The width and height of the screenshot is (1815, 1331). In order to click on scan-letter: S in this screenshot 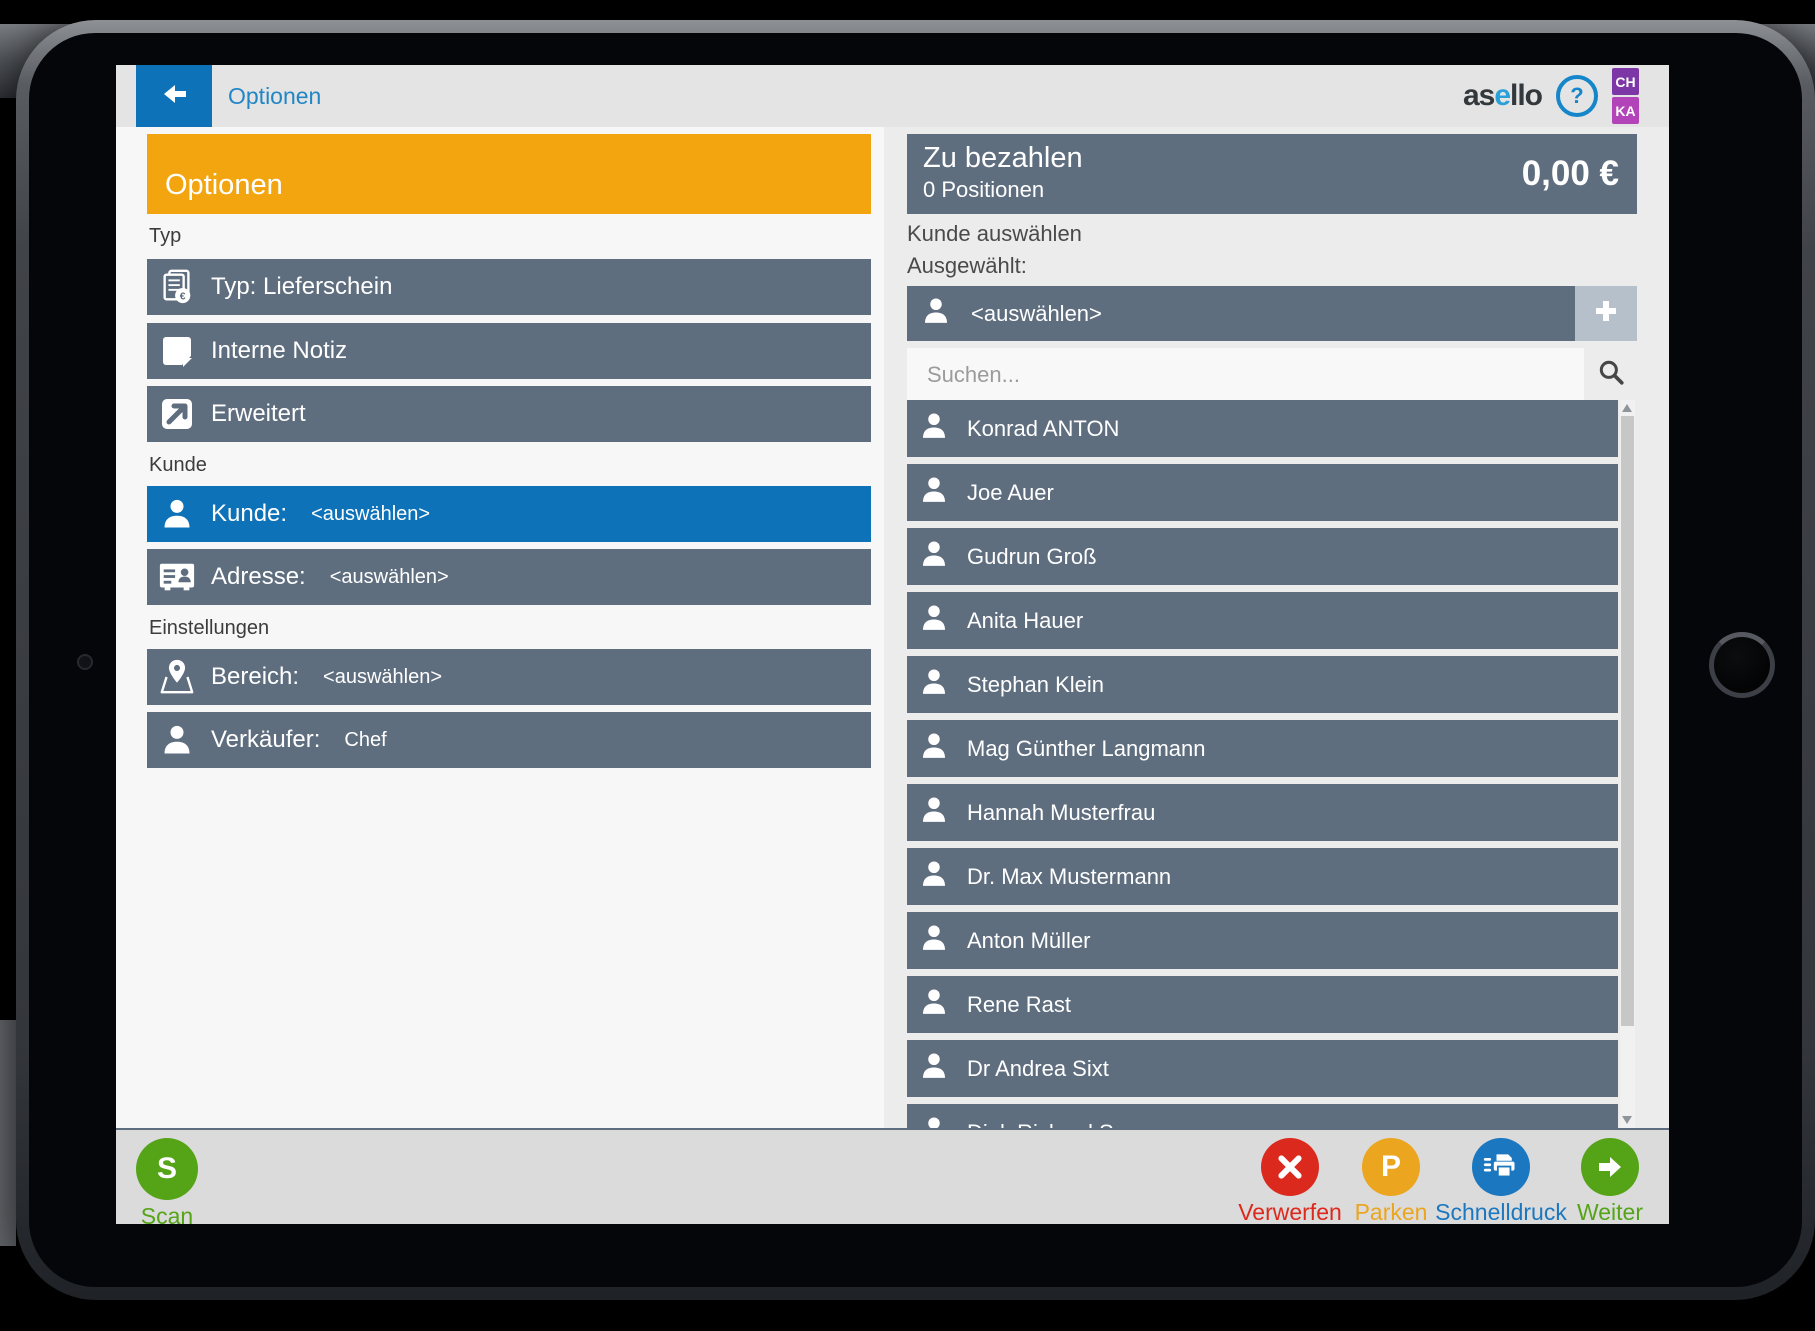, I will do `click(166, 1168)`.